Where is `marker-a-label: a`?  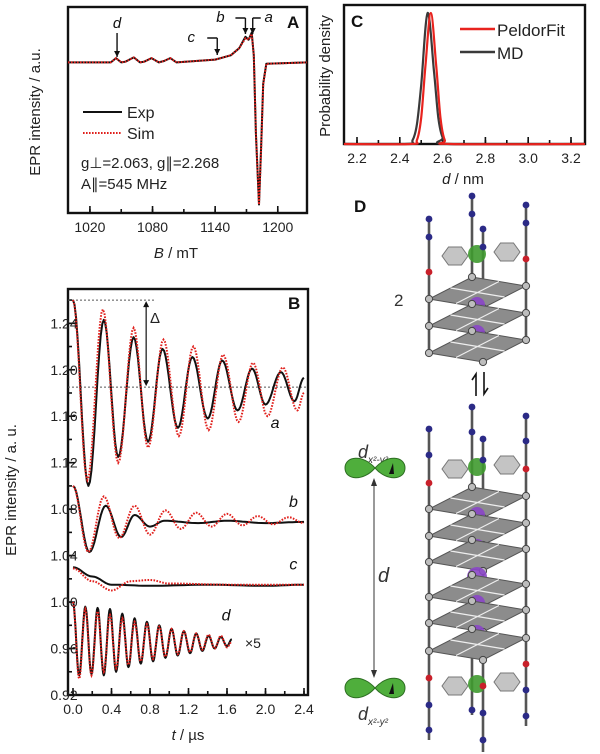
marker-a-label: a is located at coordinates (269, 17).